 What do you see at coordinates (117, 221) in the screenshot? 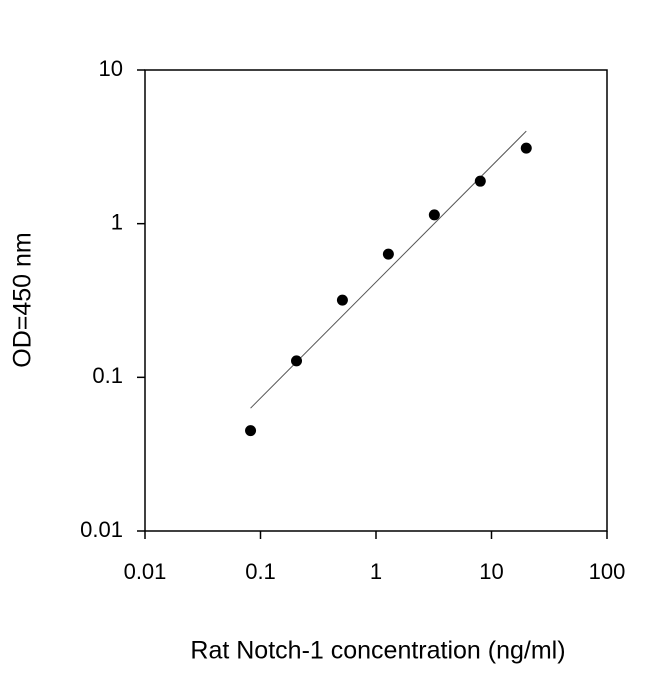
I see `y-tick-label: 1` at bounding box center [117, 221].